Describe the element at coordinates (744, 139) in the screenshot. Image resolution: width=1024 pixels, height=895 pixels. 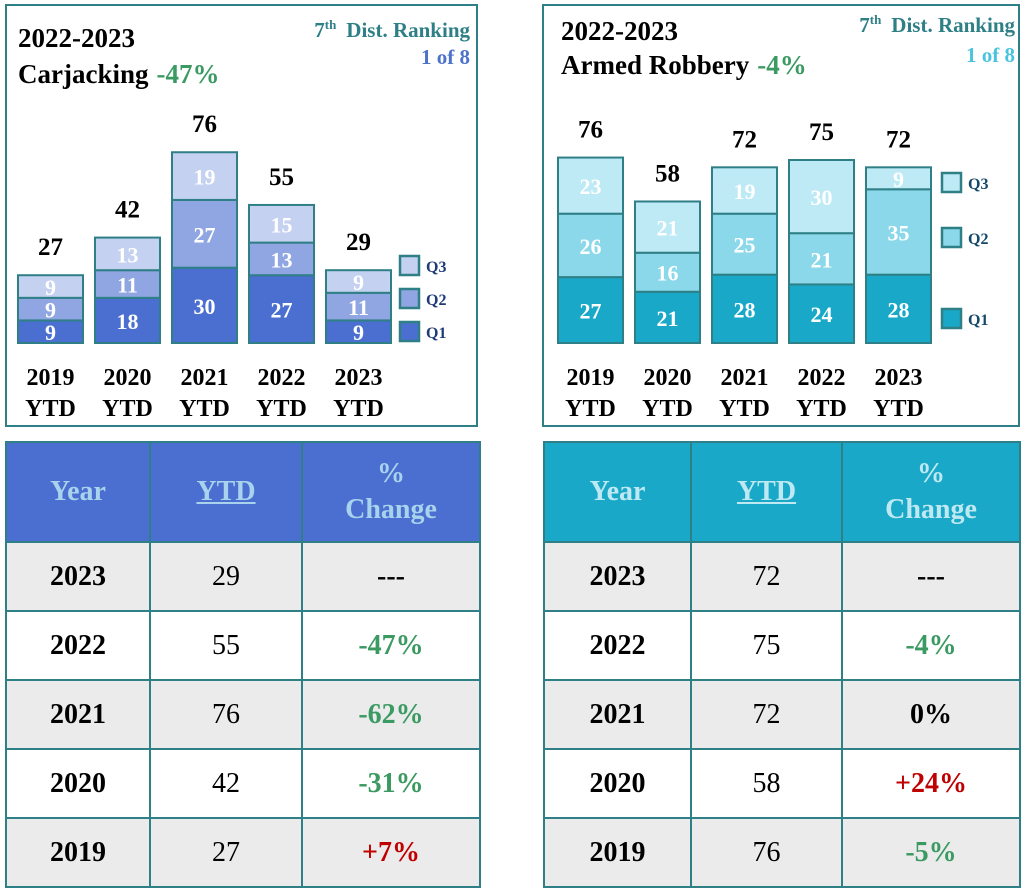
I see `armed-robbery-total-label-2021: 72` at that location.